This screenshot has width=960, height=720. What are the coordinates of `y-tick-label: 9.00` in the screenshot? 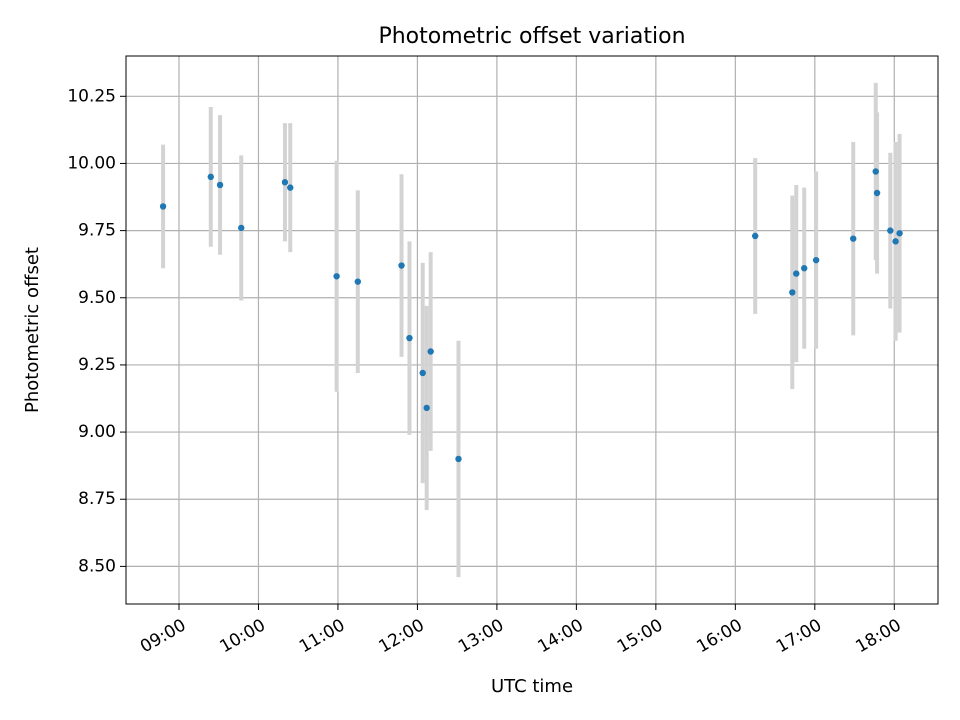 It's located at (97, 432).